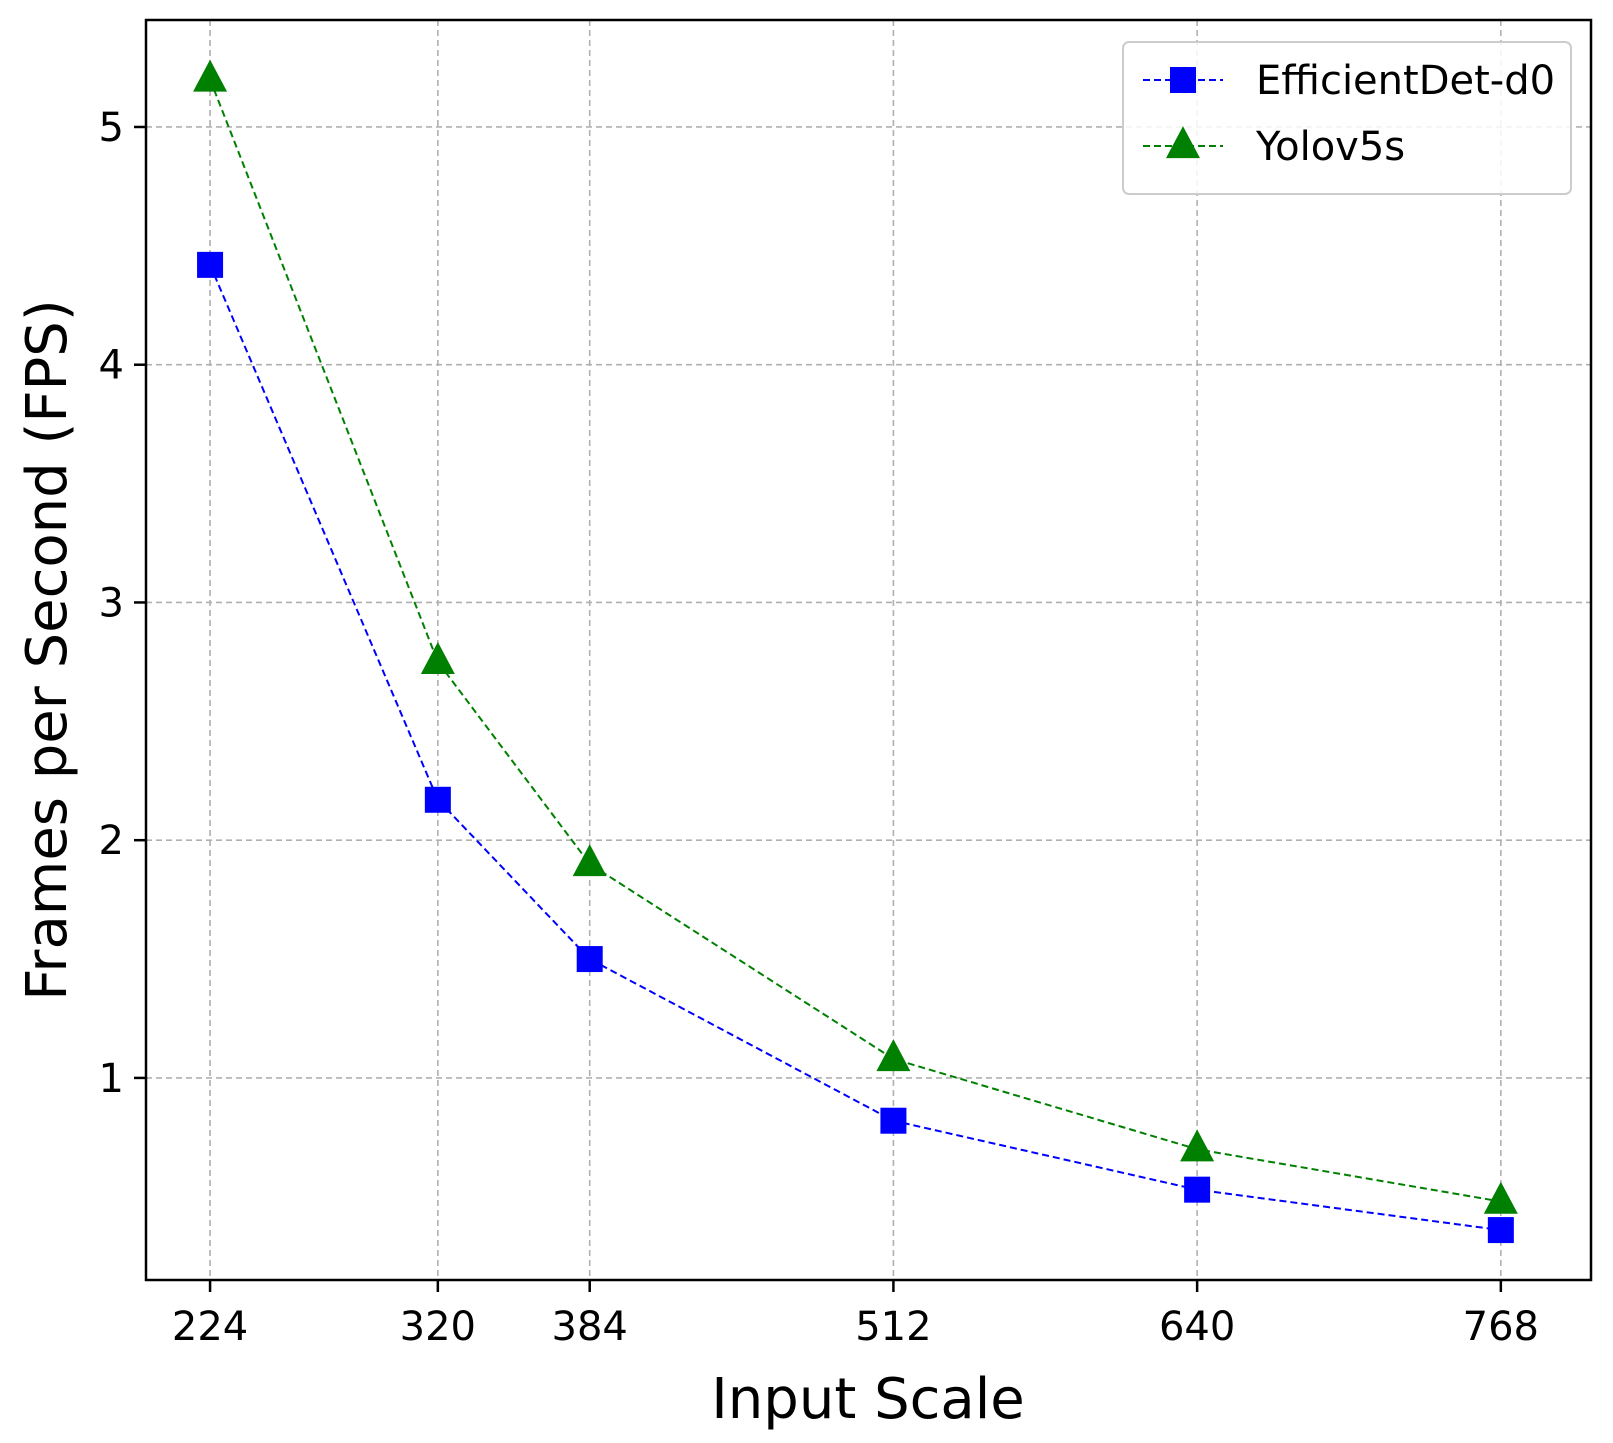 The height and width of the screenshot is (1443, 1613). What do you see at coordinates (1197, 1327) in the screenshot?
I see `x-tick-label: 640` at bounding box center [1197, 1327].